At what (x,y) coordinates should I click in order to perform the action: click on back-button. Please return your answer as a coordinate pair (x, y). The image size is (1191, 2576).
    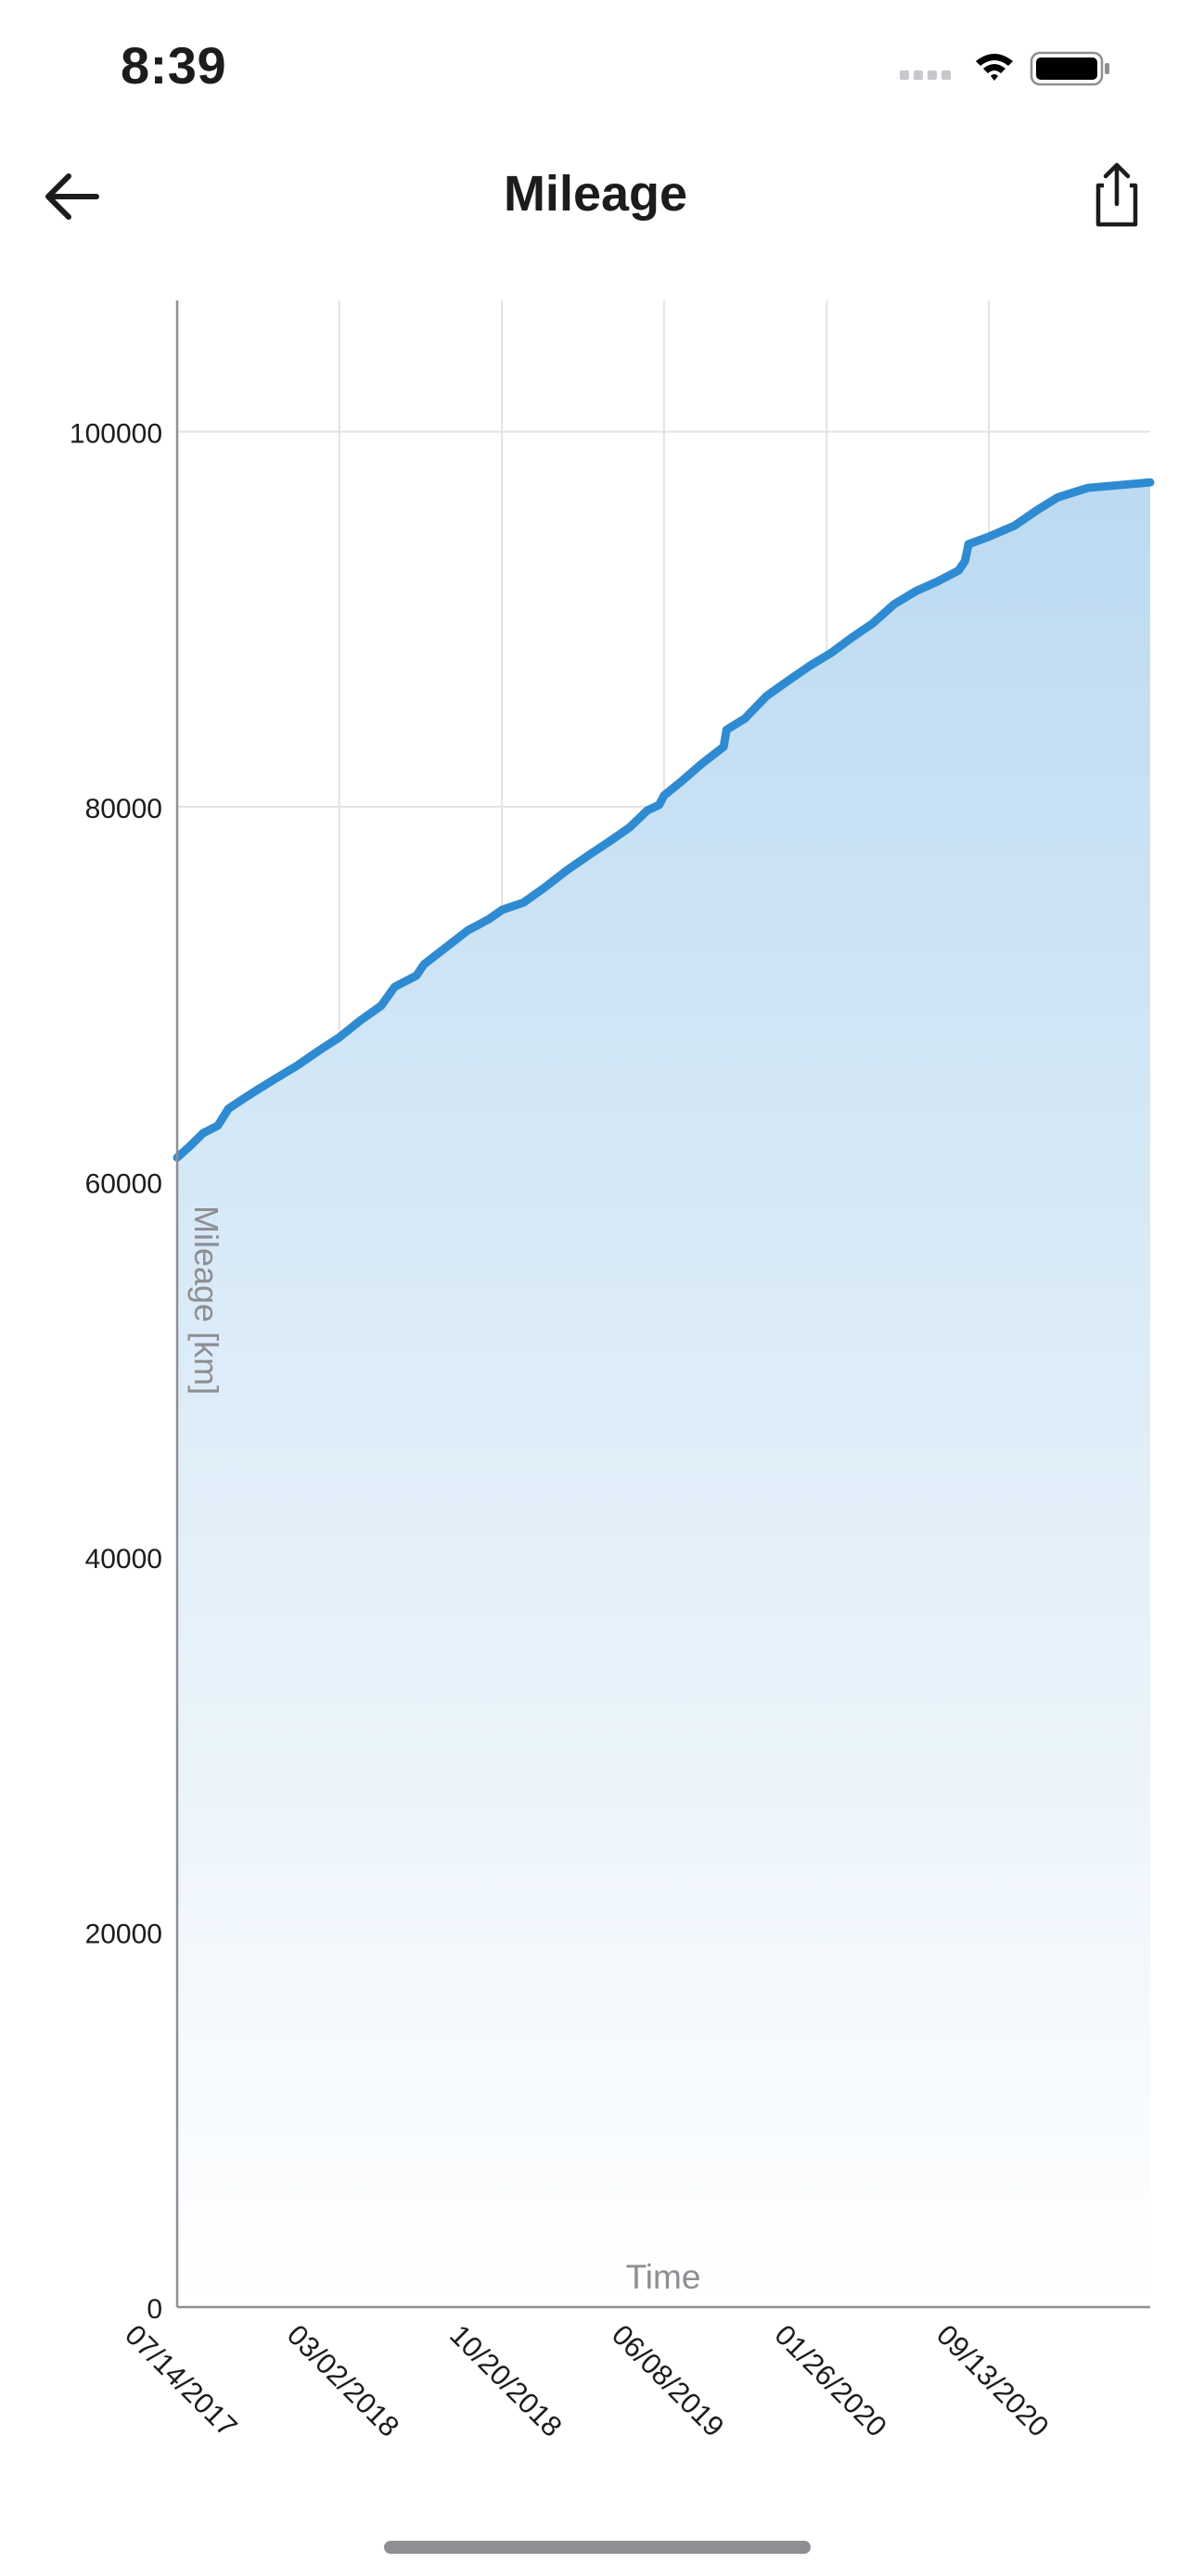
    Looking at the image, I should click on (74, 196).